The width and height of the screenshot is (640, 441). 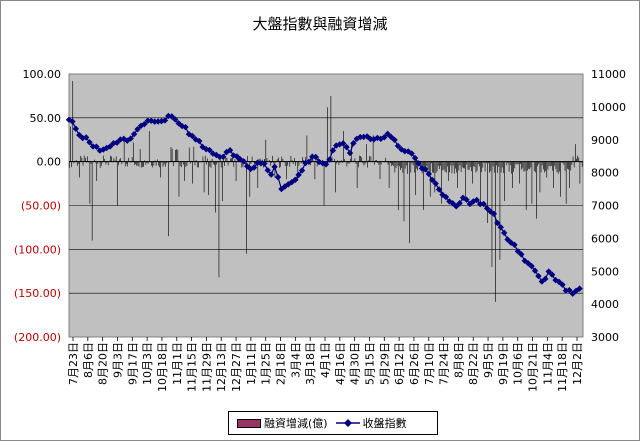 I want to click on x-tick-label: 7月10日, so click(x=429, y=363).